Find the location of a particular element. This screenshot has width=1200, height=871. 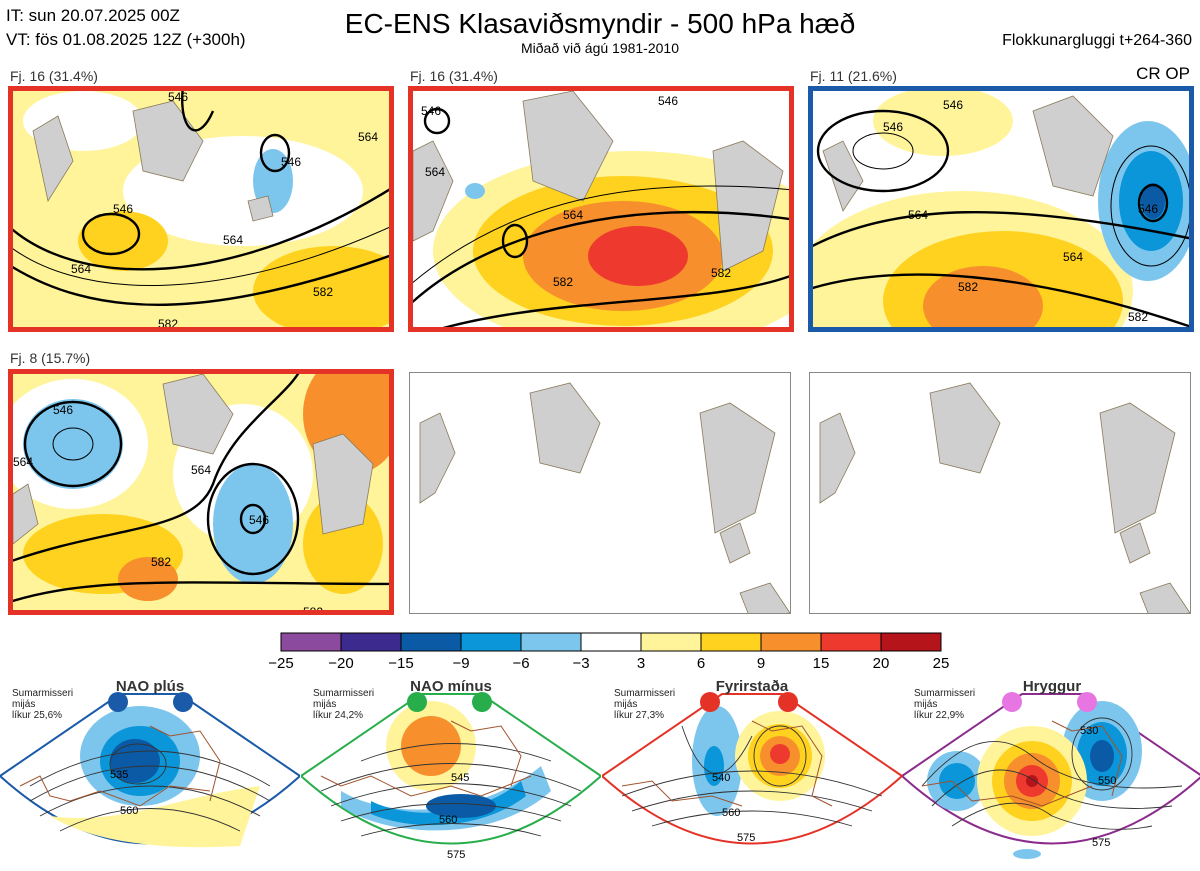

panel-label-4: Fj. 8 (15.7%) is located at coordinates (50, 358).